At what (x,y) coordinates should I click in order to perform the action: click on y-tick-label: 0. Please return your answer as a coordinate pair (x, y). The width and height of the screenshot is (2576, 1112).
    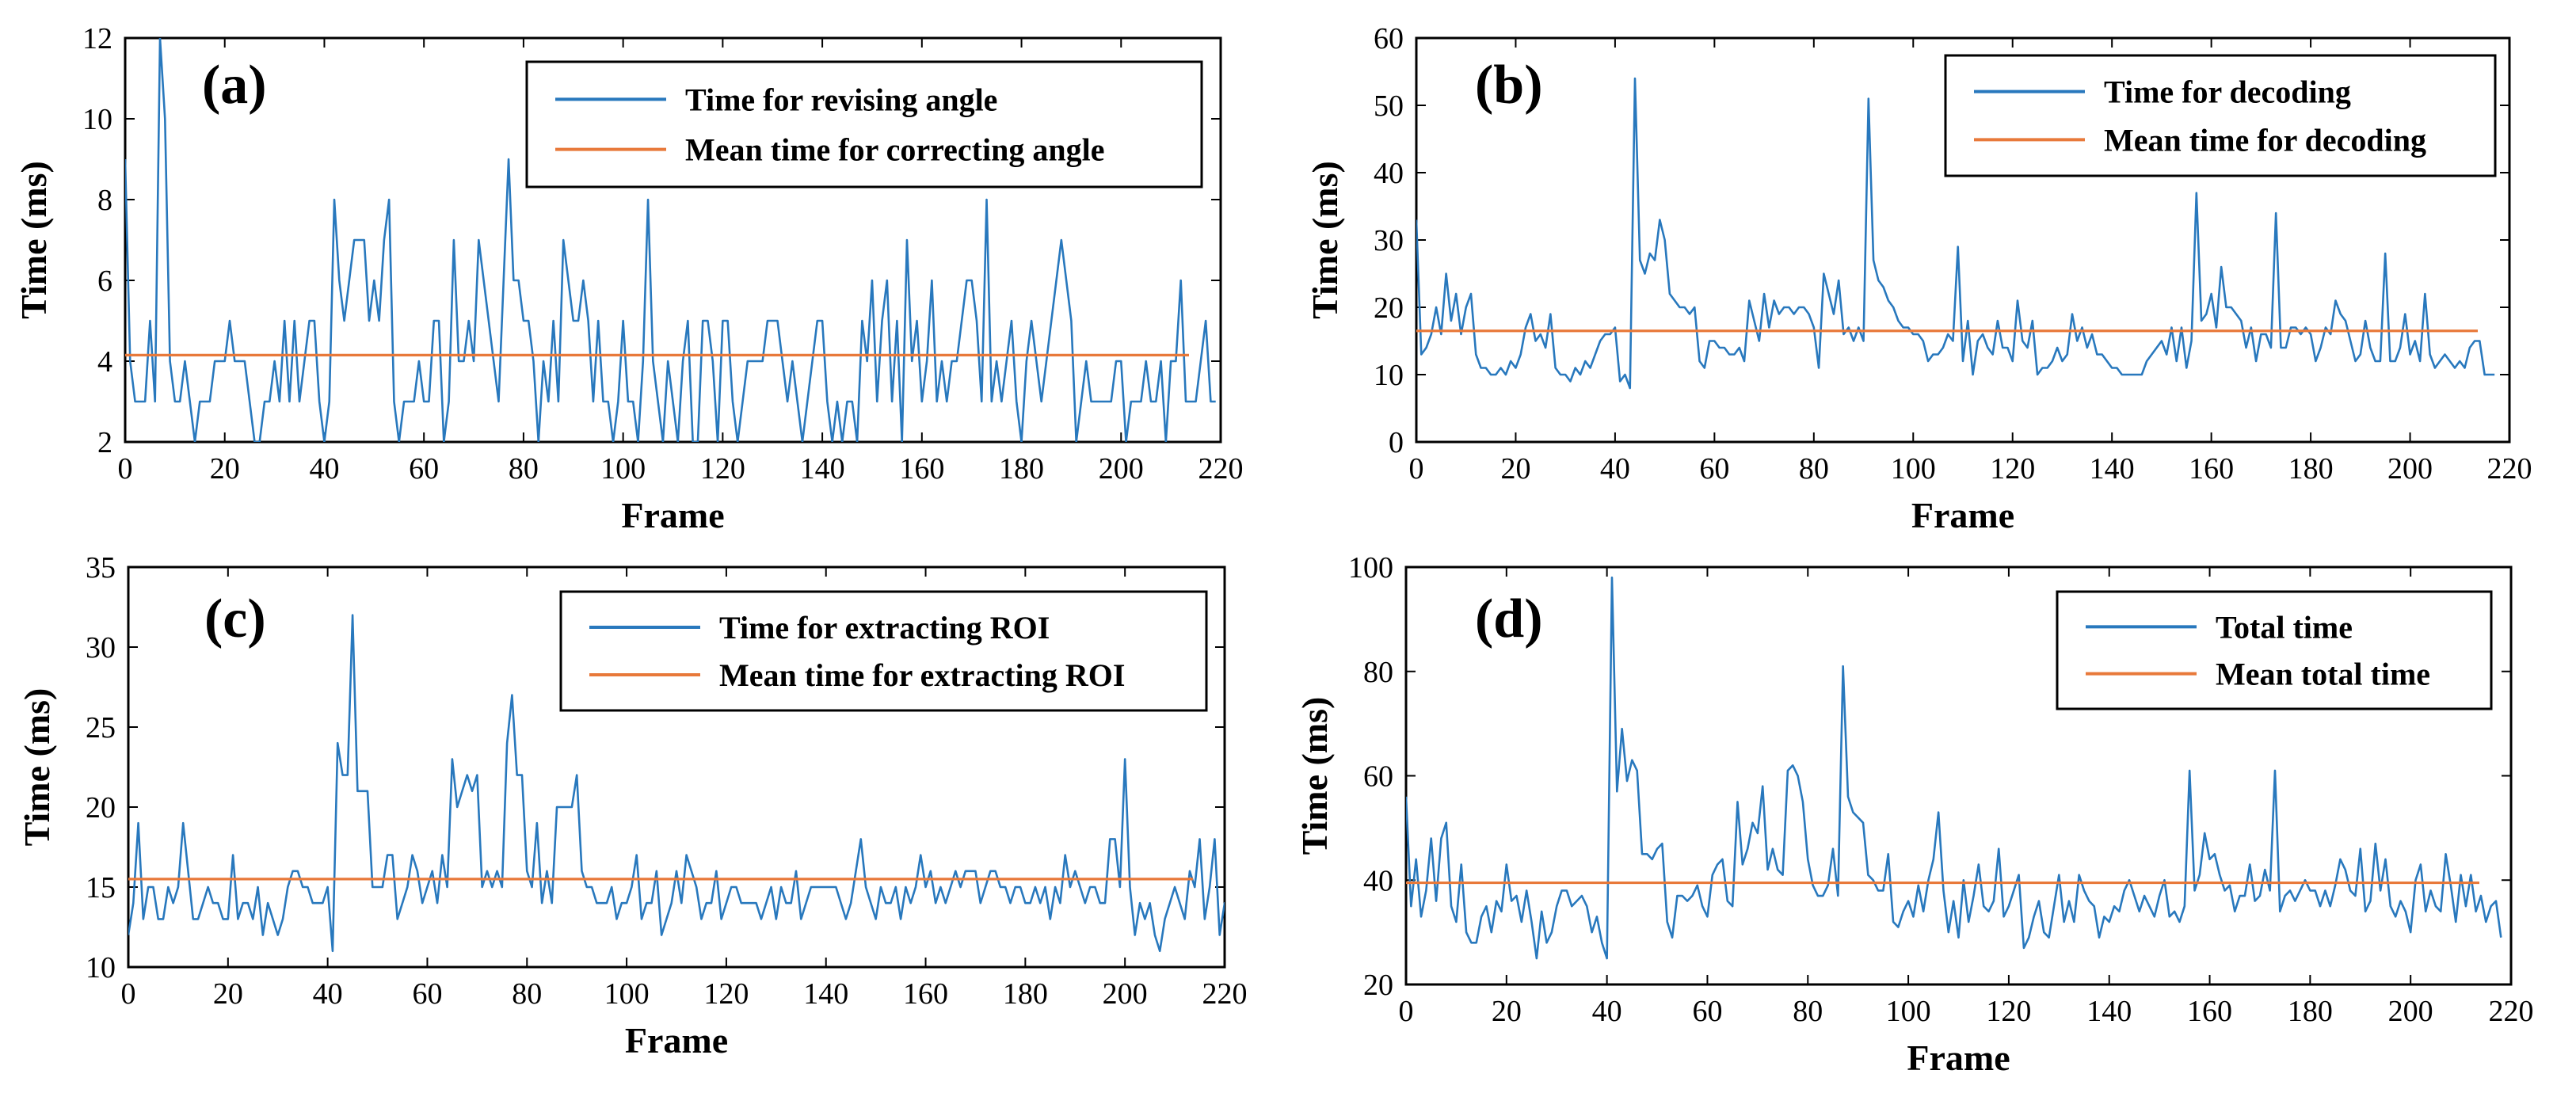
    Looking at the image, I should click on (1396, 442).